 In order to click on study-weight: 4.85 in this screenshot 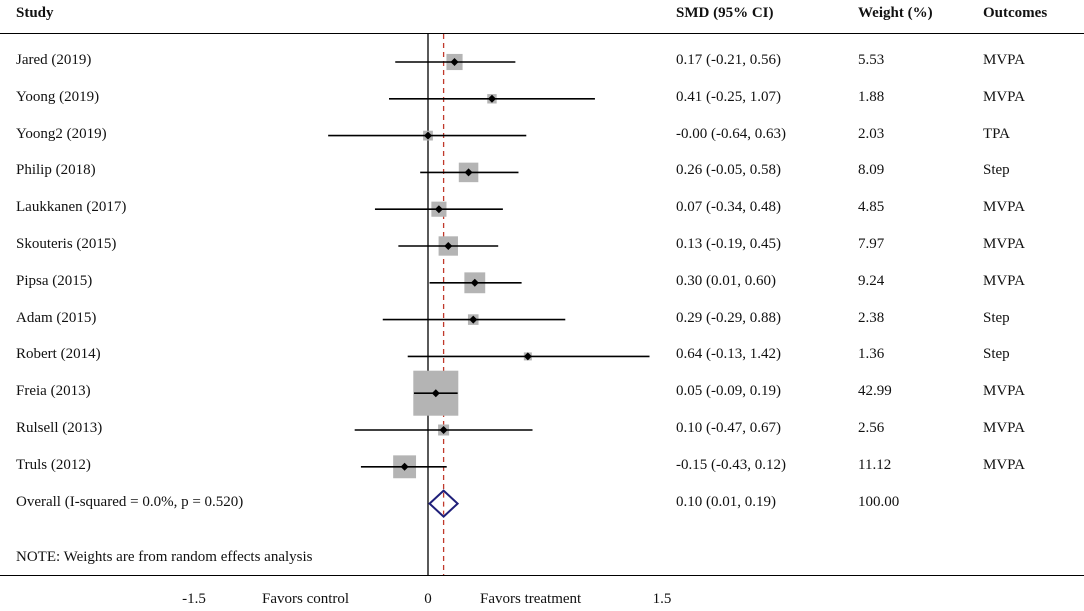, I will do `click(871, 207)`.